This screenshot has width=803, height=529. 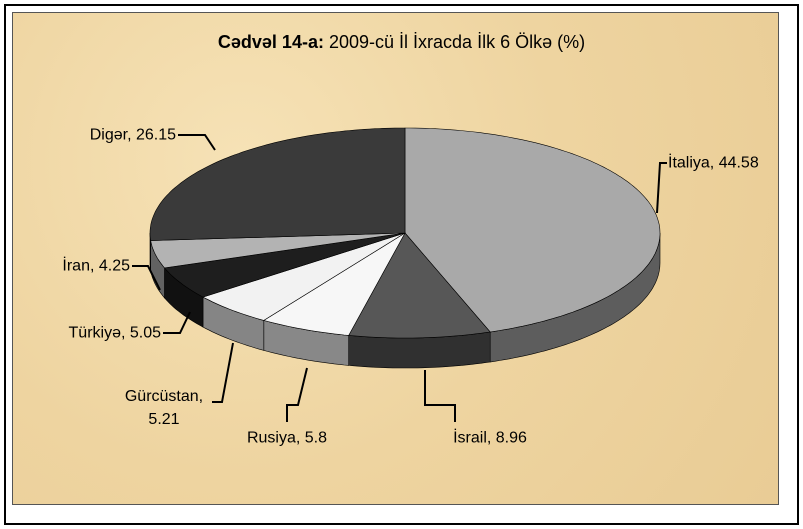 What do you see at coordinates (114, 333) in the screenshot?
I see `data-label: Türkiyə, 5.05` at bounding box center [114, 333].